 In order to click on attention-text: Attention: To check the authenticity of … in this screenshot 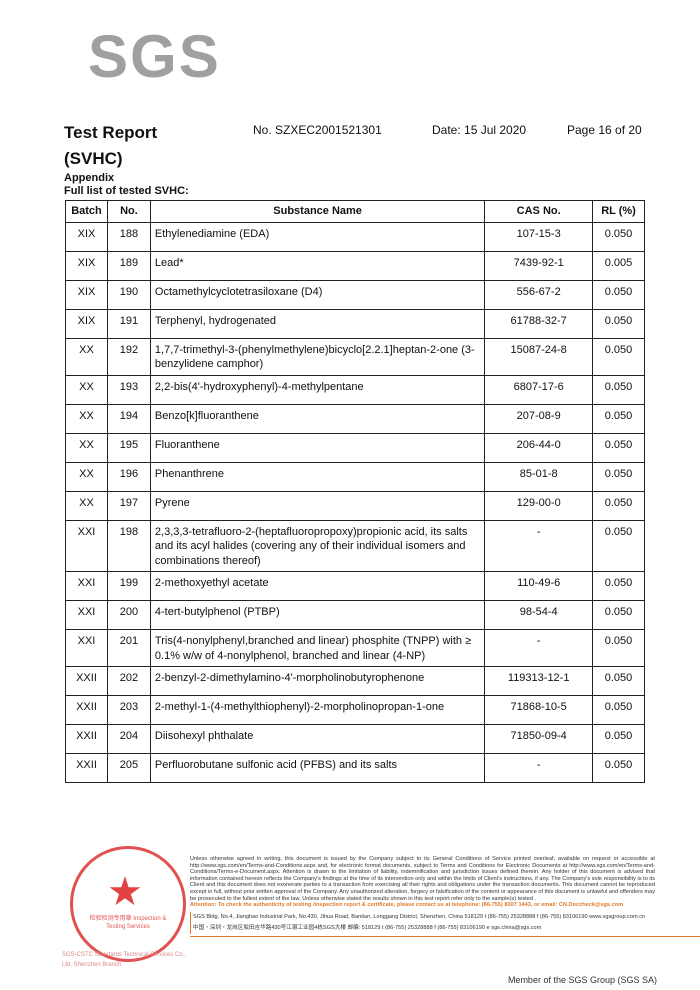, I will do `click(407, 905)`.